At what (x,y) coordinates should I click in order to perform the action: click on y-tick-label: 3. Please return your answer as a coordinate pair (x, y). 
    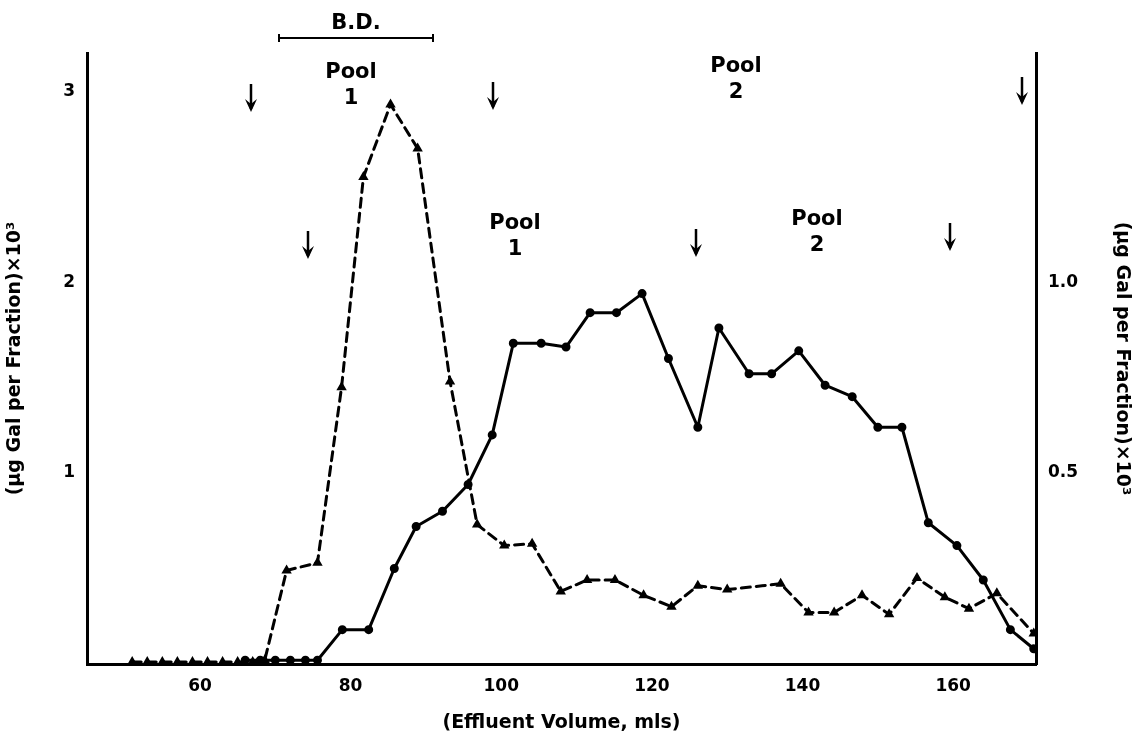
    Looking at the image, I should click on (69, 89).